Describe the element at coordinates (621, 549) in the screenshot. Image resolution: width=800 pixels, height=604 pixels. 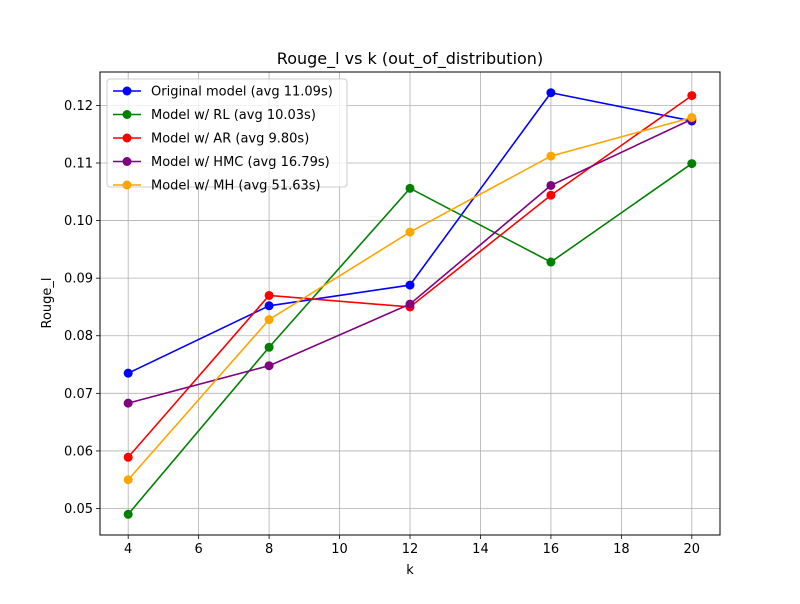
I see `x-tick-label: 18` at that location.